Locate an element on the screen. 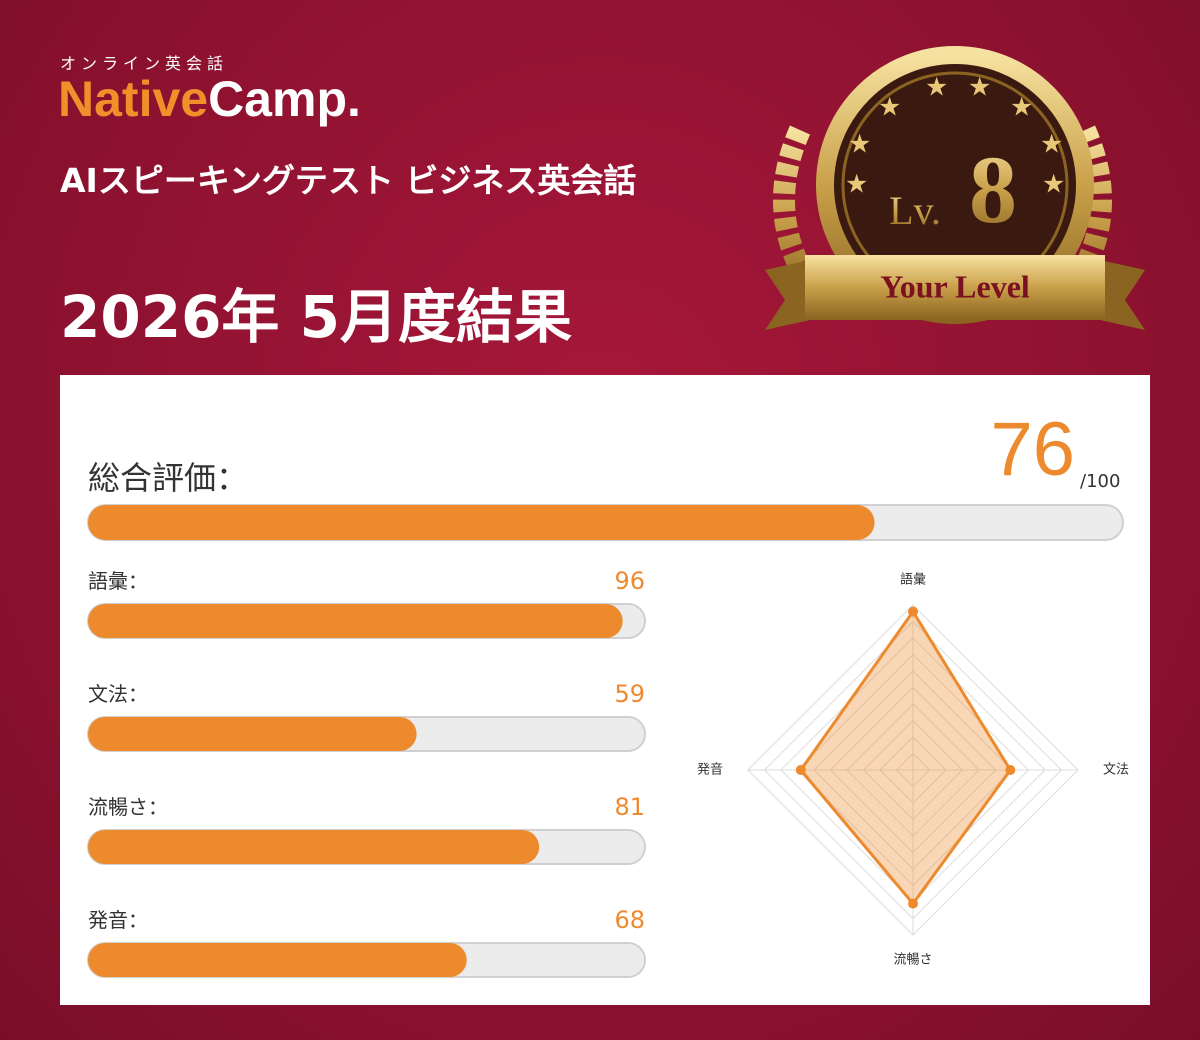 This screenshot has width=1200, height=1040. badge-caption: Your Level is located at coordinates (955, 286).